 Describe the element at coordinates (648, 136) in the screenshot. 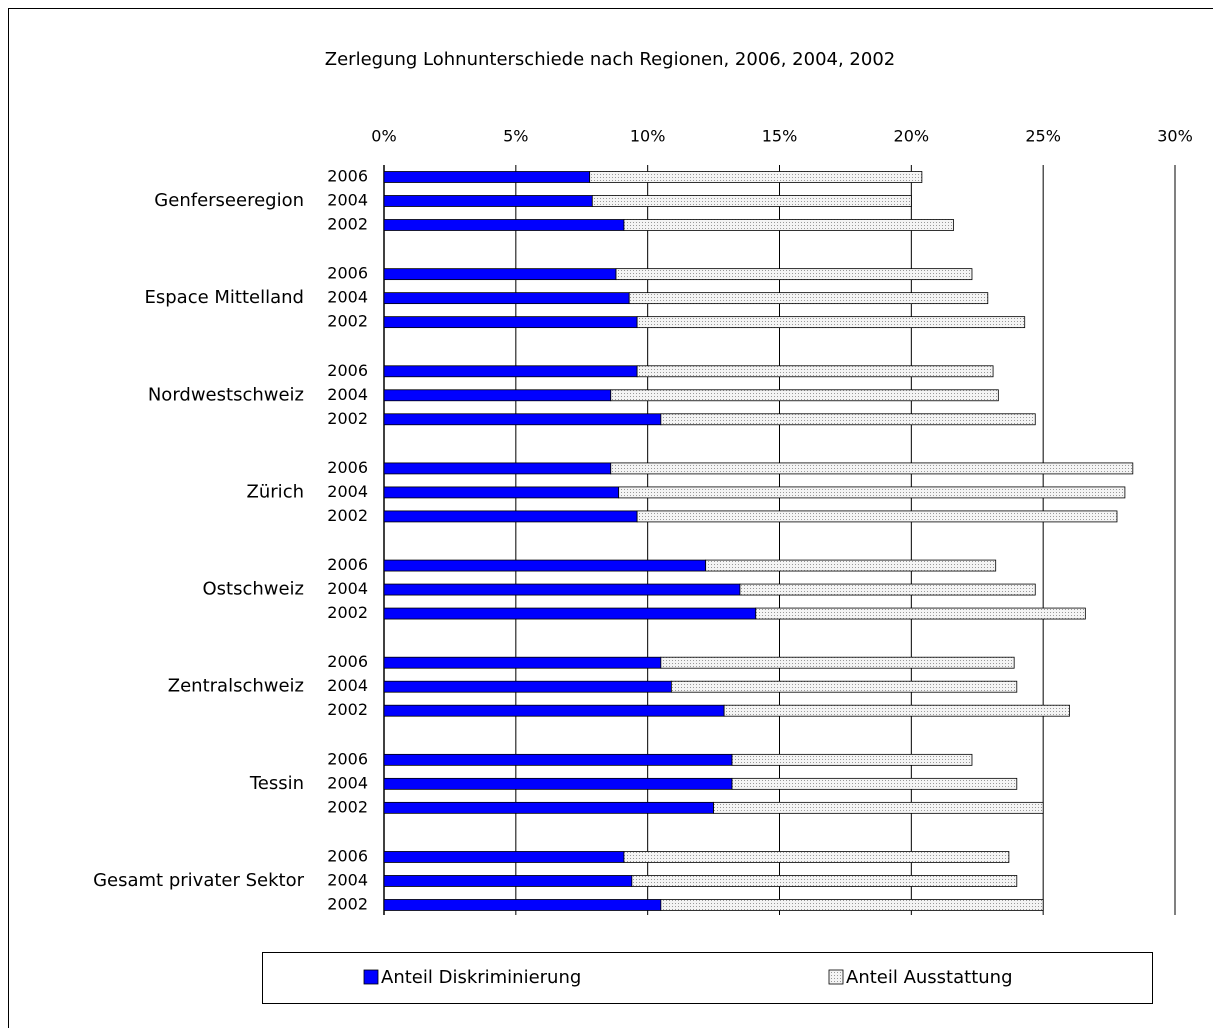

I see `x-tick-label: 10%` at that location.